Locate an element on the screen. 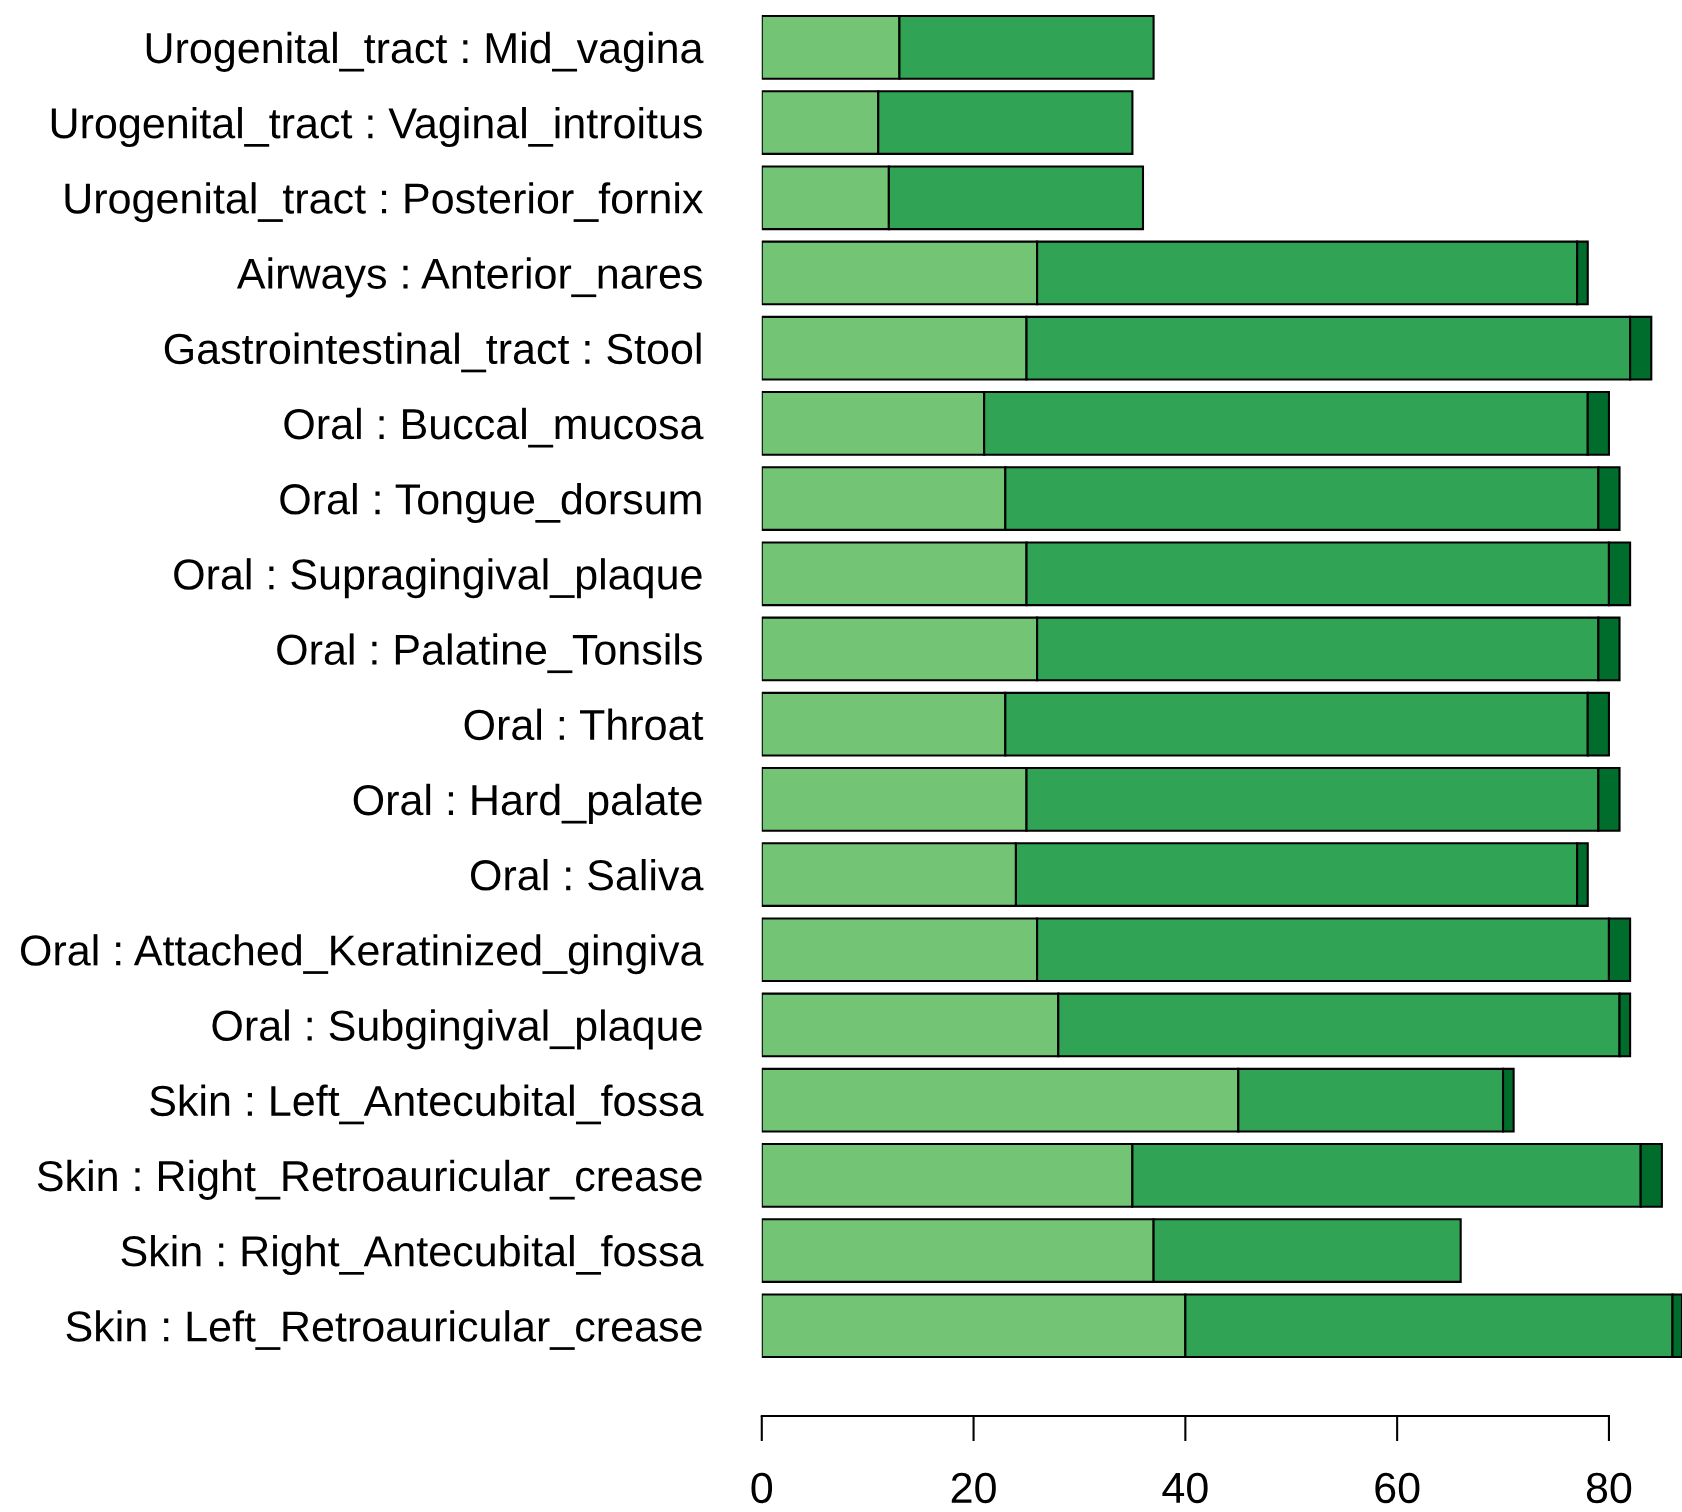 This screenshot has height=1512, width=1682. x-tick-label: 60 is located at coordinates (1397, 1488).